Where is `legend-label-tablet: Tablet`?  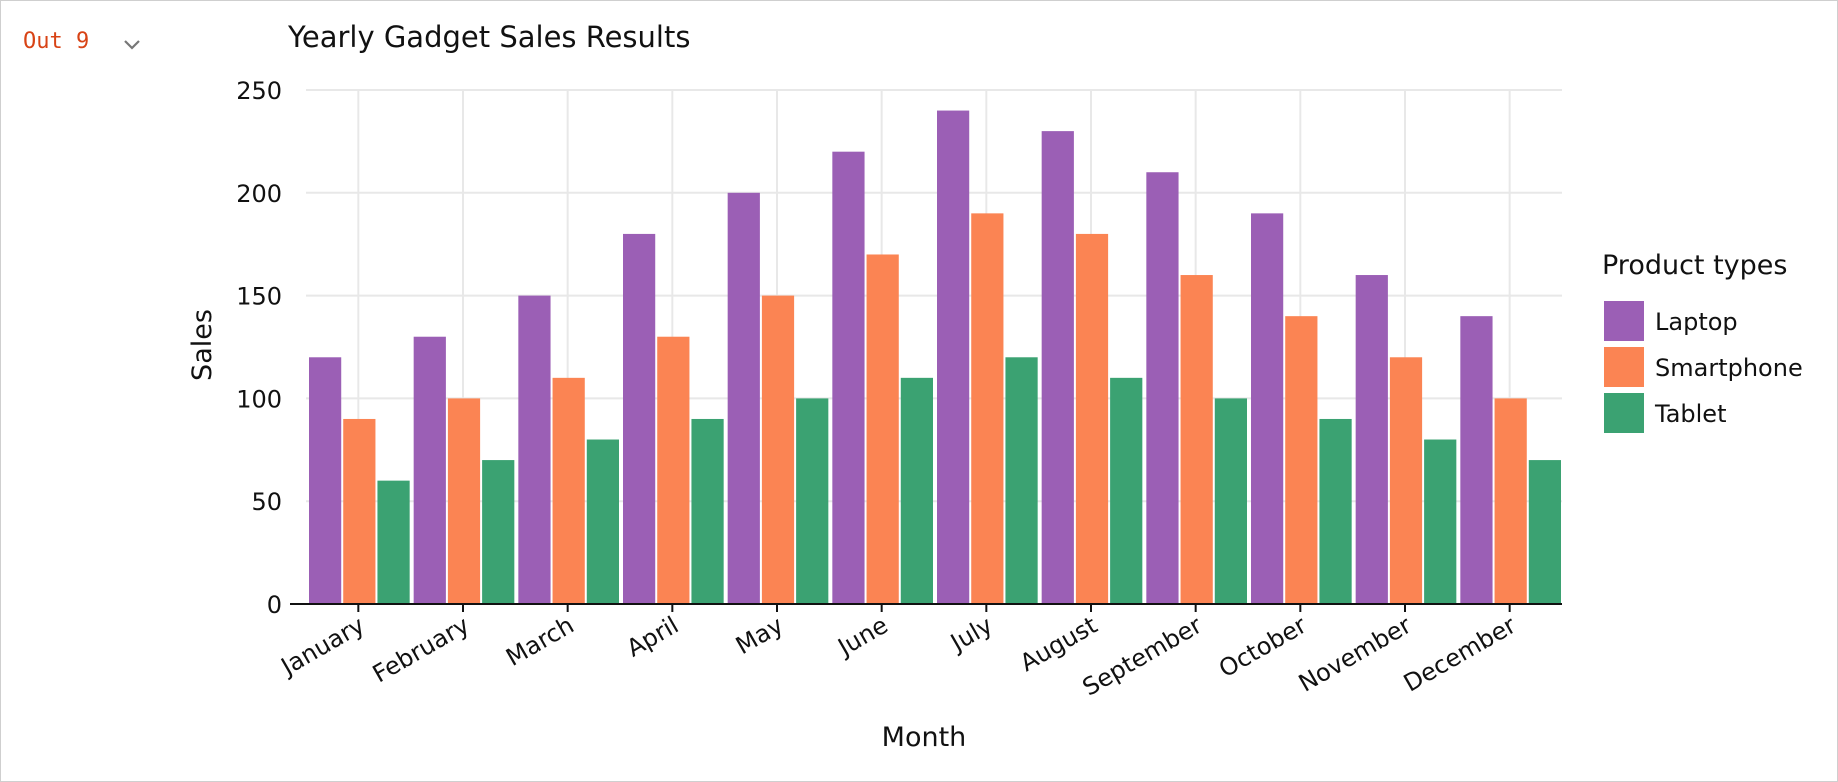
legend-label-tablet: Tablet is located at coordinates (1690, 414).